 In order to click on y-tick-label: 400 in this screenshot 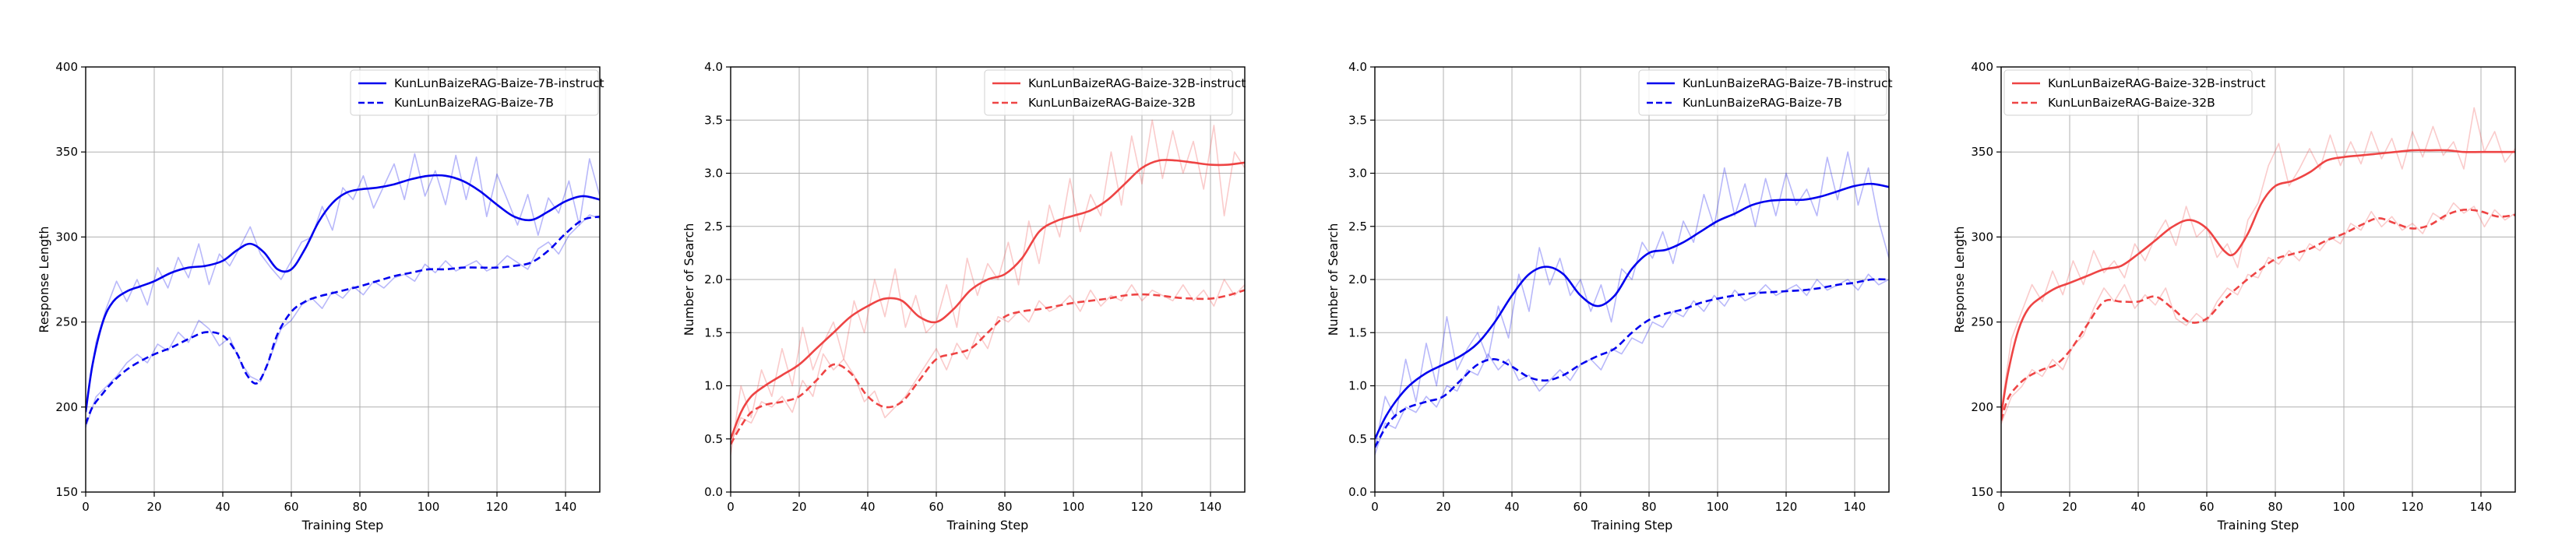, I will do `click(66, 67)`.